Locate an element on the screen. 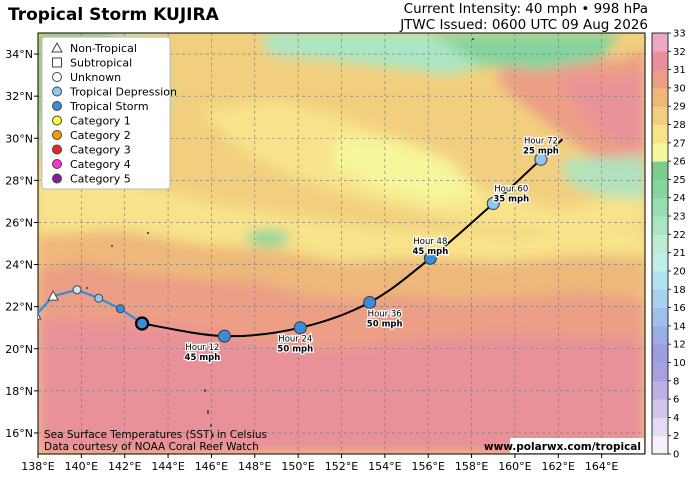  colorbar-tick-label: 14 is located at coordinates (679, 326).